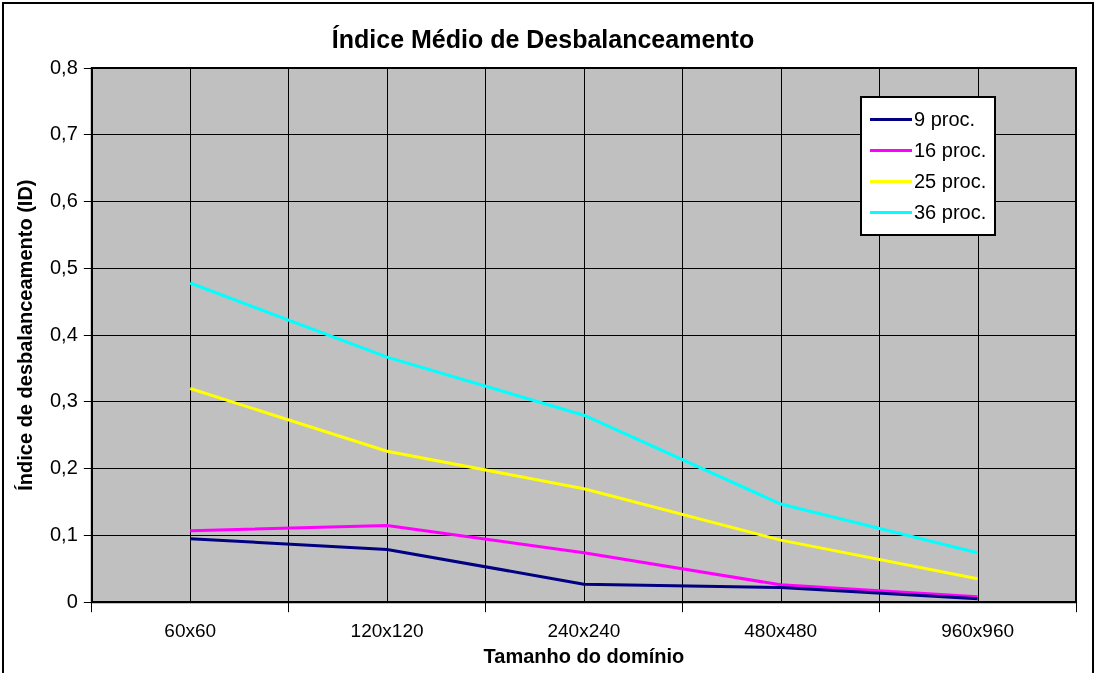 The width and height of the screenshot is (1100, 673). I want to click on y-tick-label: 0,7, so click(63, 133).